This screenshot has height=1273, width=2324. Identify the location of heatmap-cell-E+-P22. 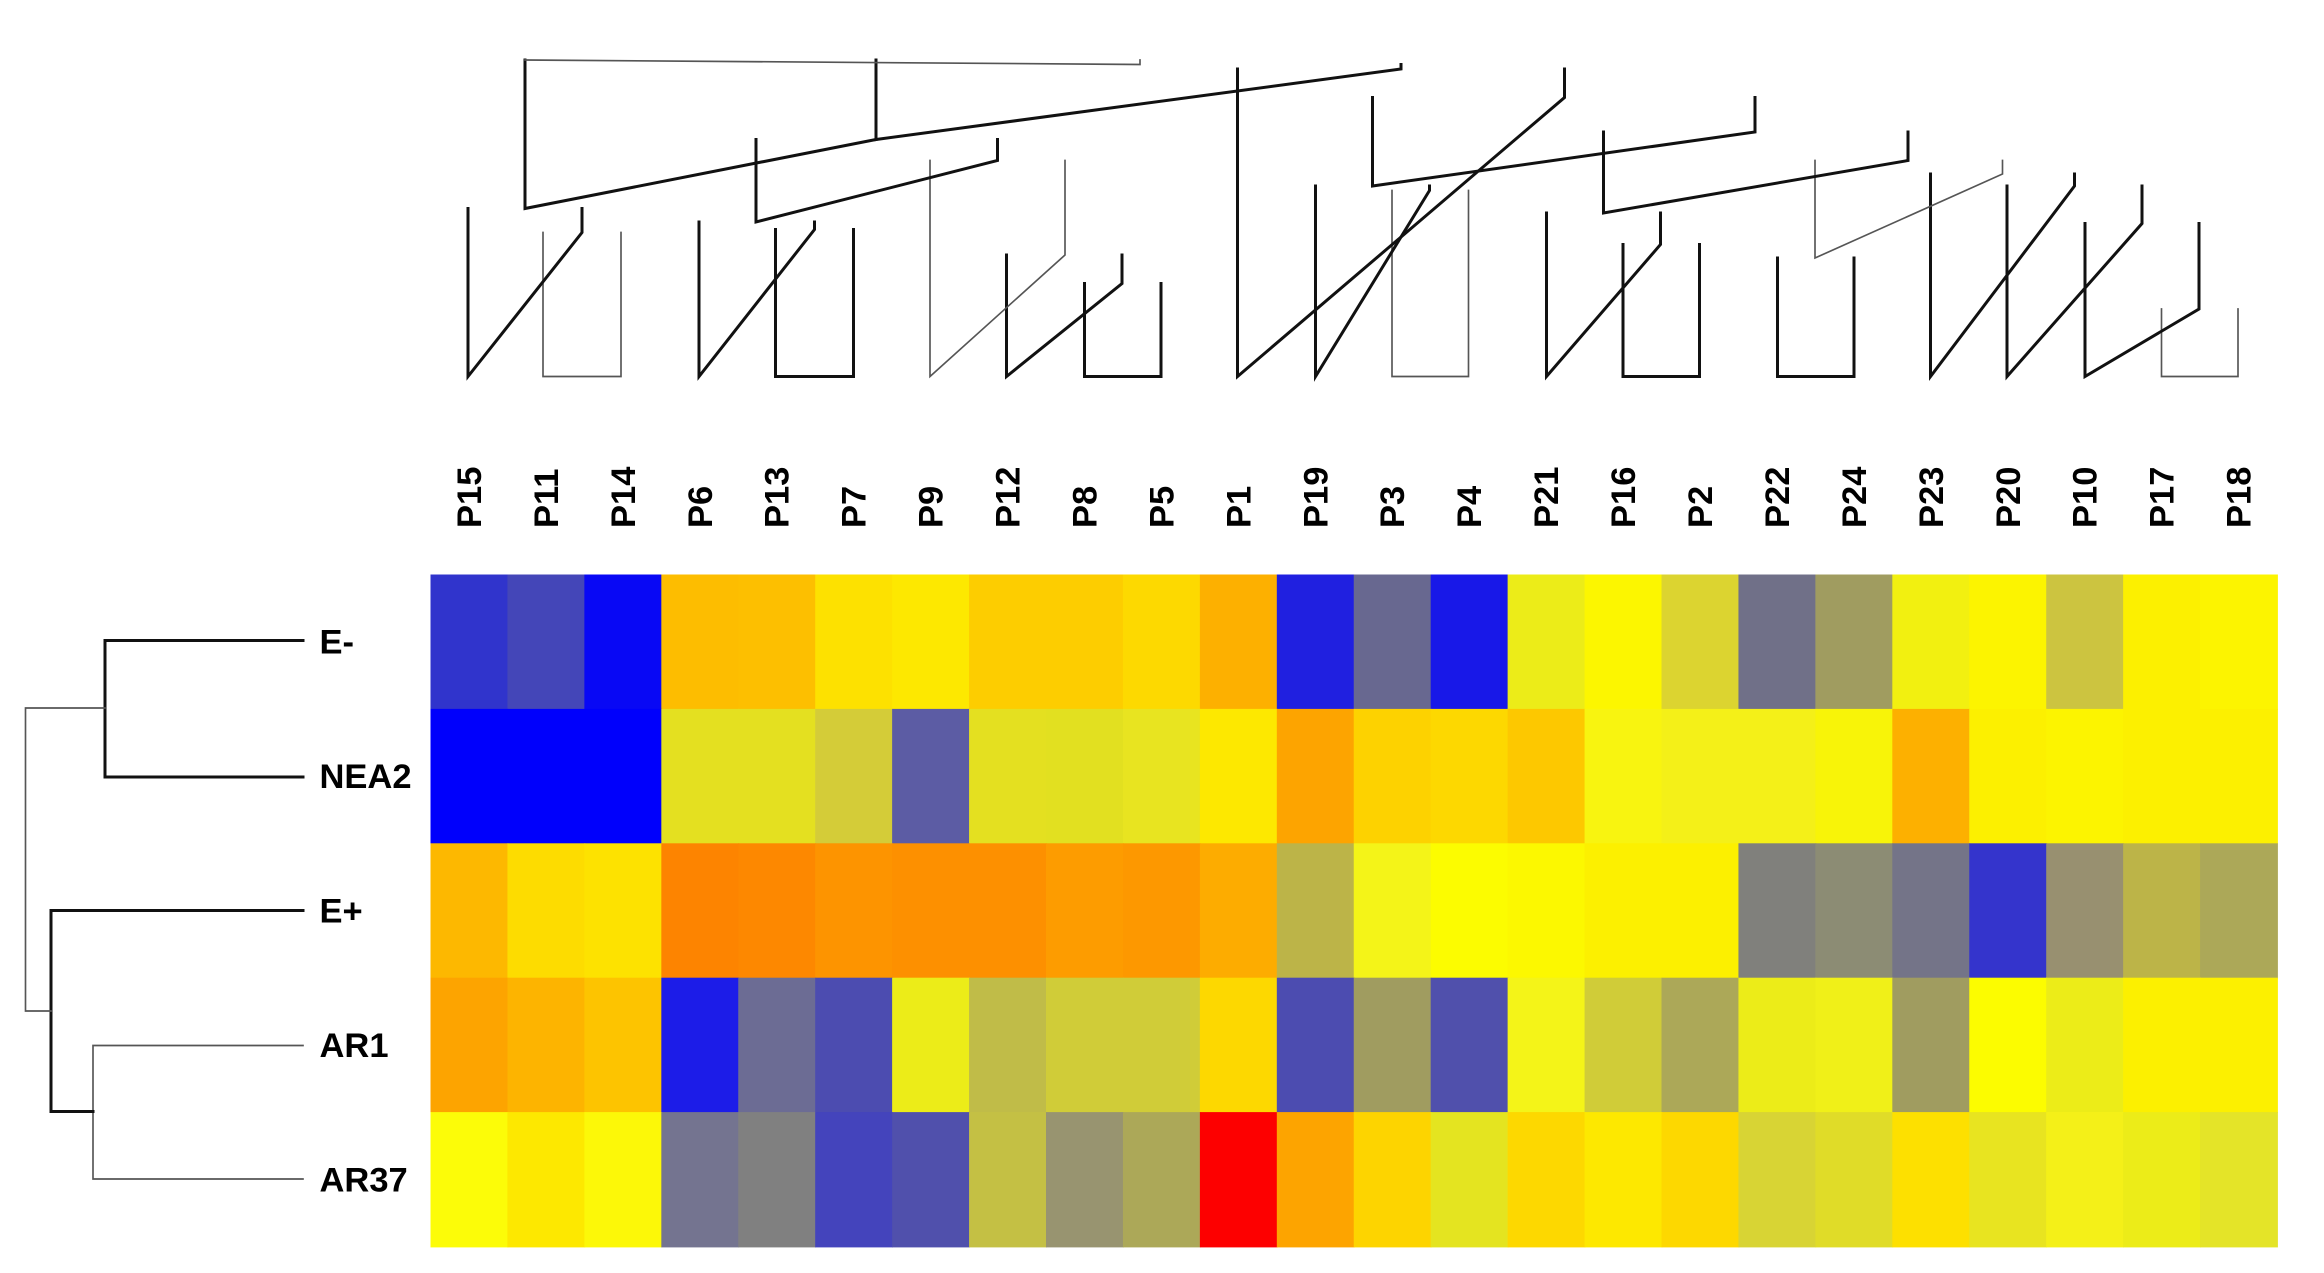
(1777, 911).